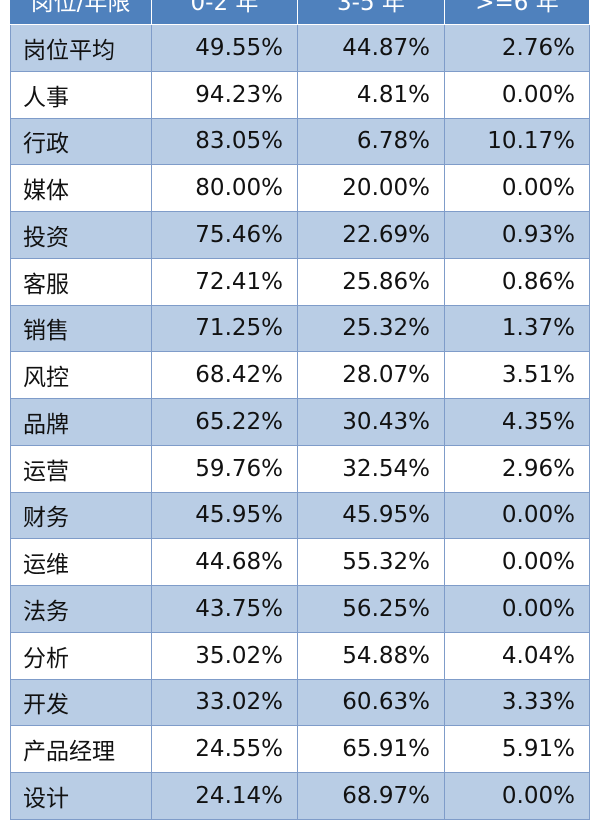 Image resolution: width=600 pixels, height=820 pixels. What do you see at coordinates (371, 48) in the screenshot?
I see `value-cell: 44.87%` at bounding box center [371, 48].